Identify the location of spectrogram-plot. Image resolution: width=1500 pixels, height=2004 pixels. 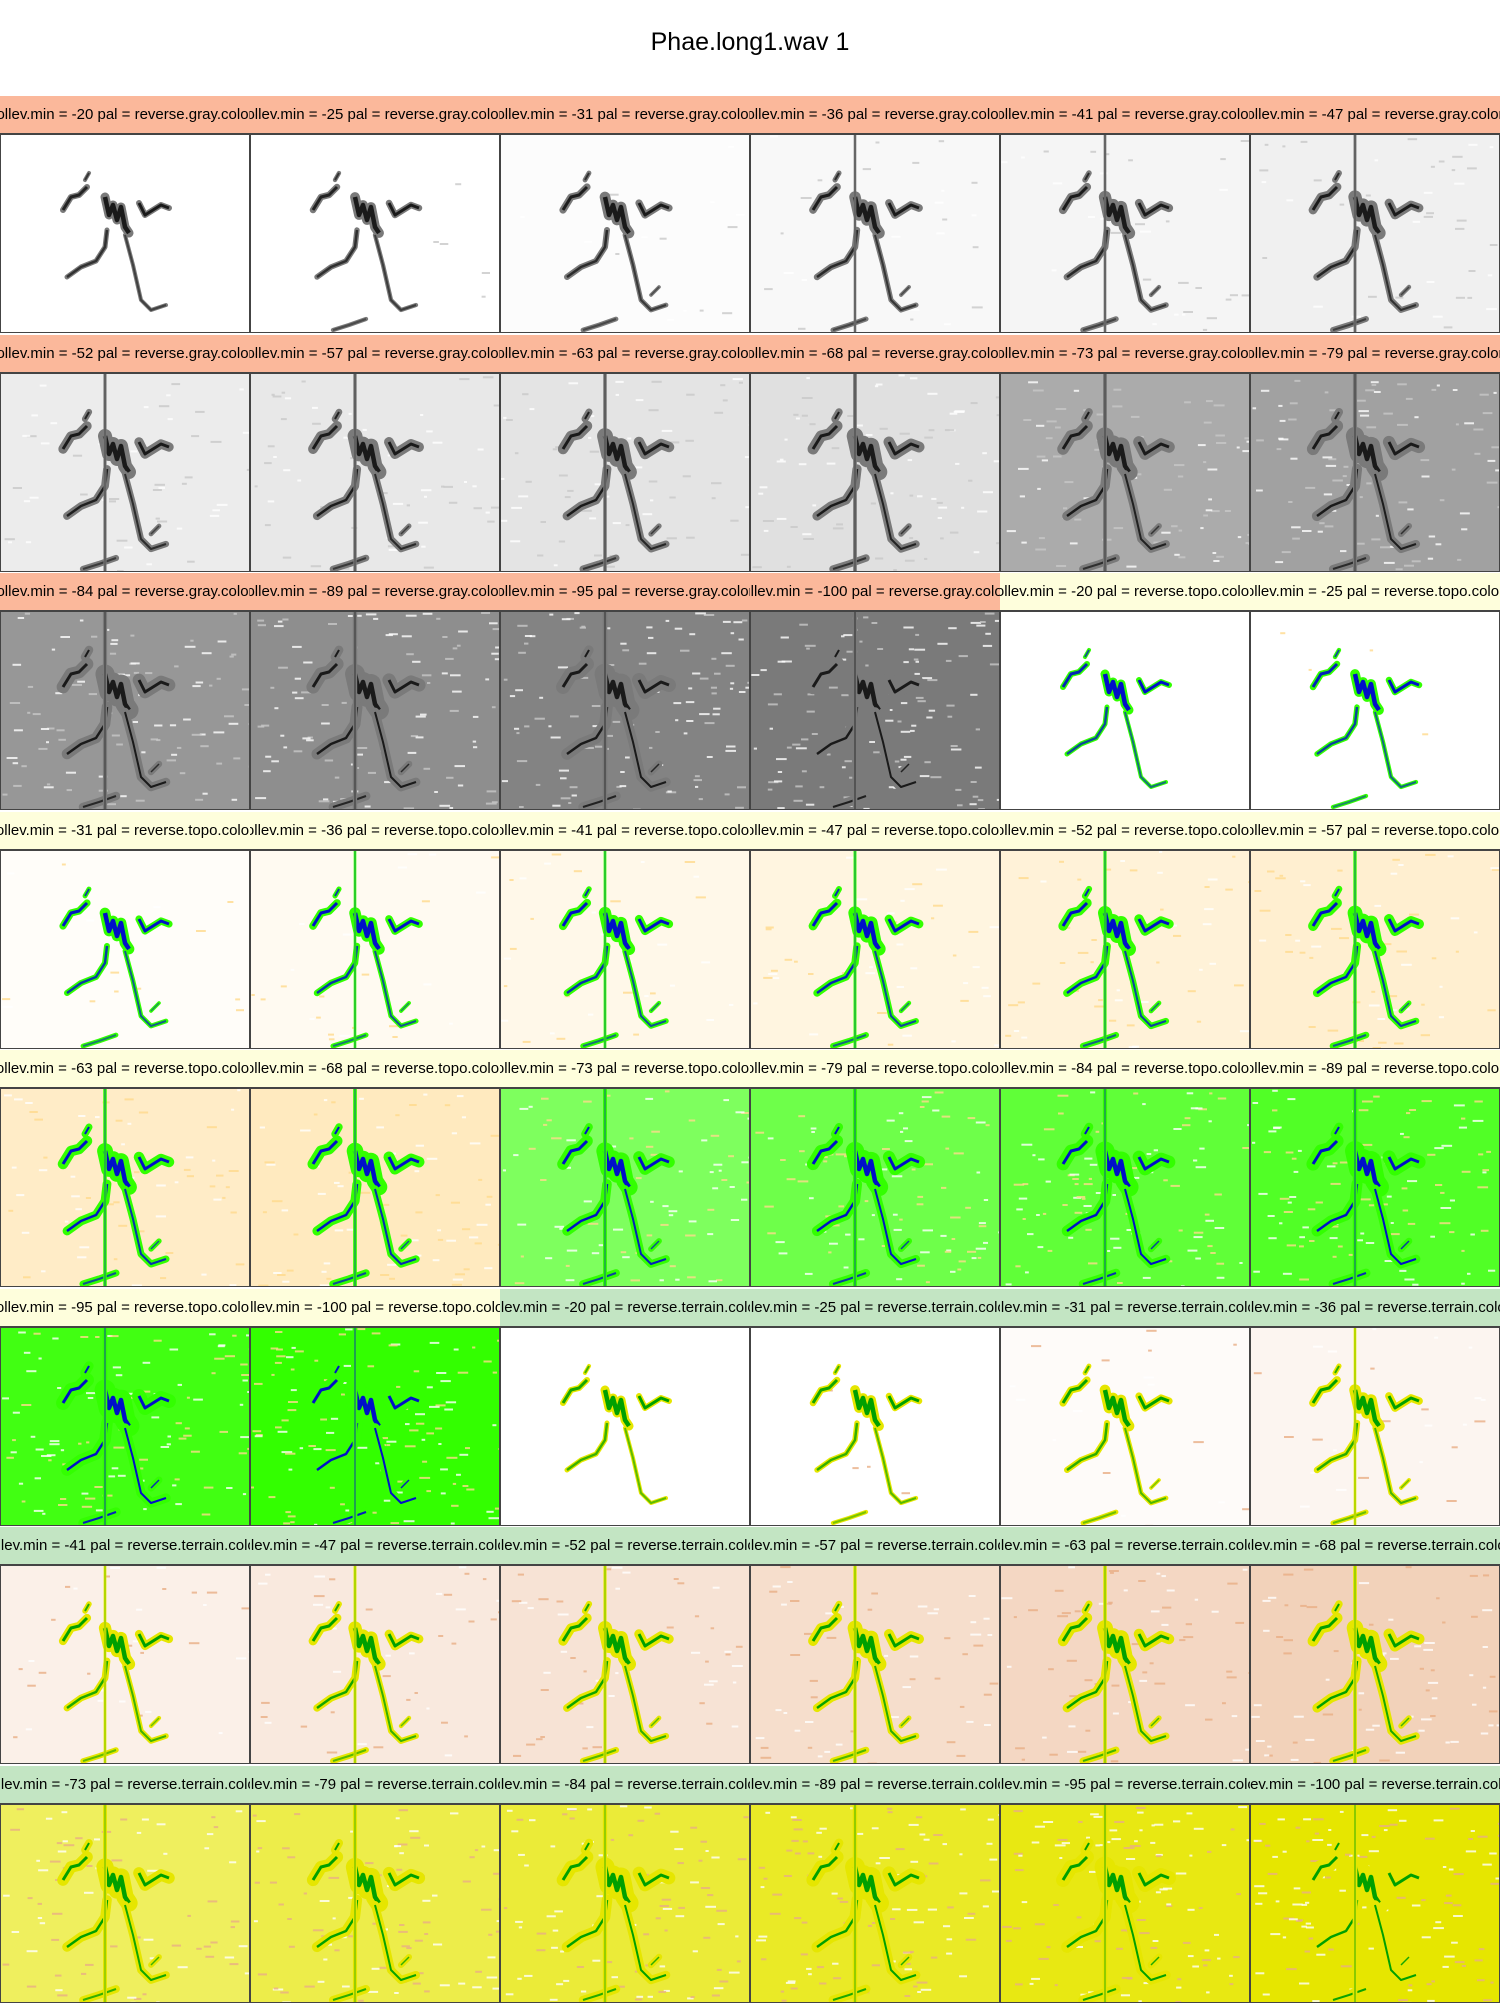
(875, 1187).